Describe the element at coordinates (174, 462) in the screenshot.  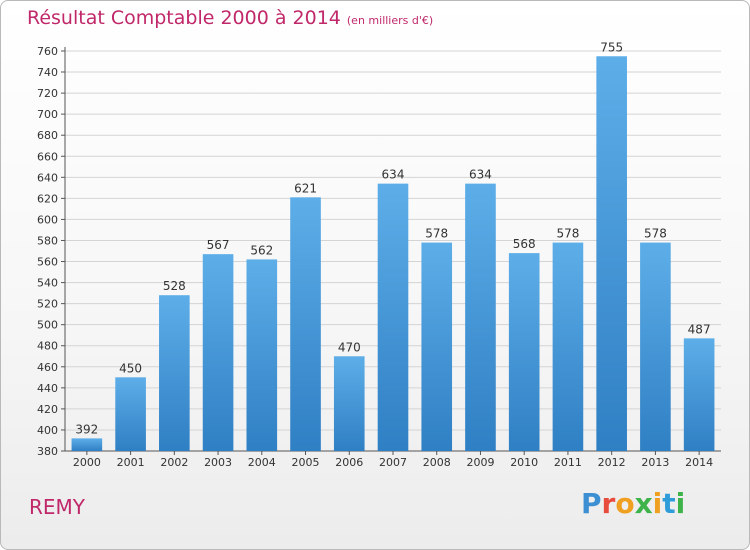
I see `x-tick-label: 2002` at that location.